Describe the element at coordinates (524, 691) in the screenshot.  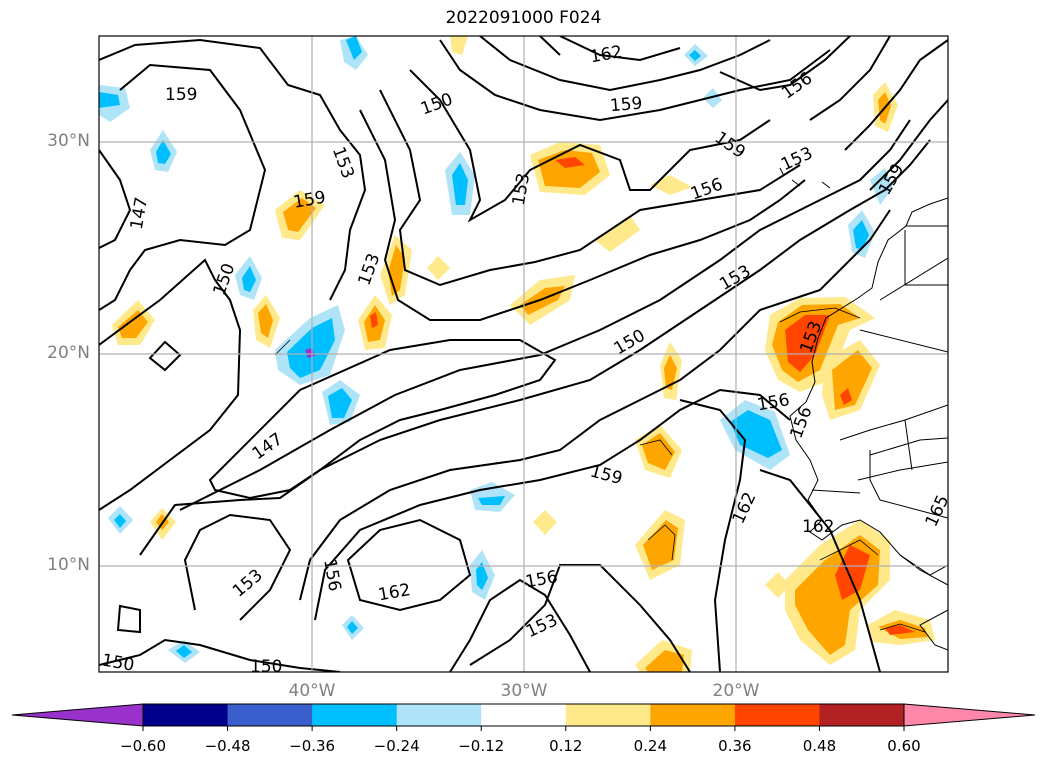
I see `lon-label-30w: 30°W` at that location.